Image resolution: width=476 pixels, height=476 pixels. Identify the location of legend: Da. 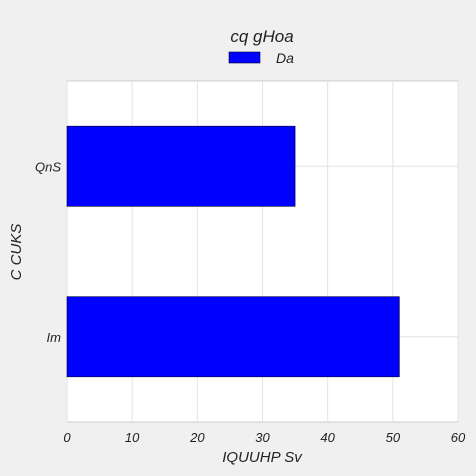
(261, 58).